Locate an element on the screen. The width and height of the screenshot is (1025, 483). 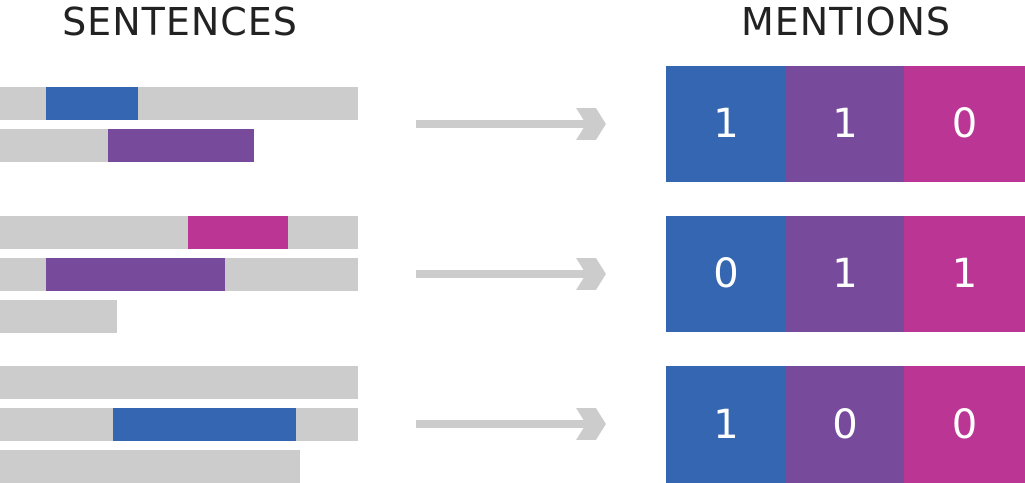
mention-highlight-magenta is located at coordinates (238, 232).